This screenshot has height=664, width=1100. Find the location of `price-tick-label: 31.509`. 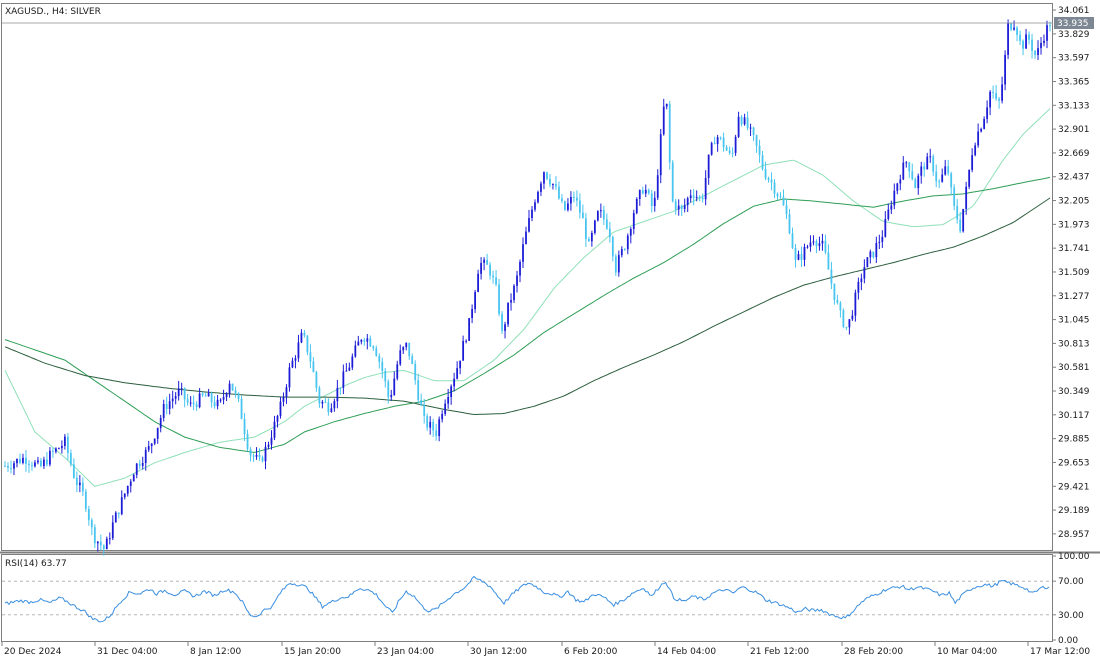

price-tick-label: 31.509 is located at coordinates (1074, 273).